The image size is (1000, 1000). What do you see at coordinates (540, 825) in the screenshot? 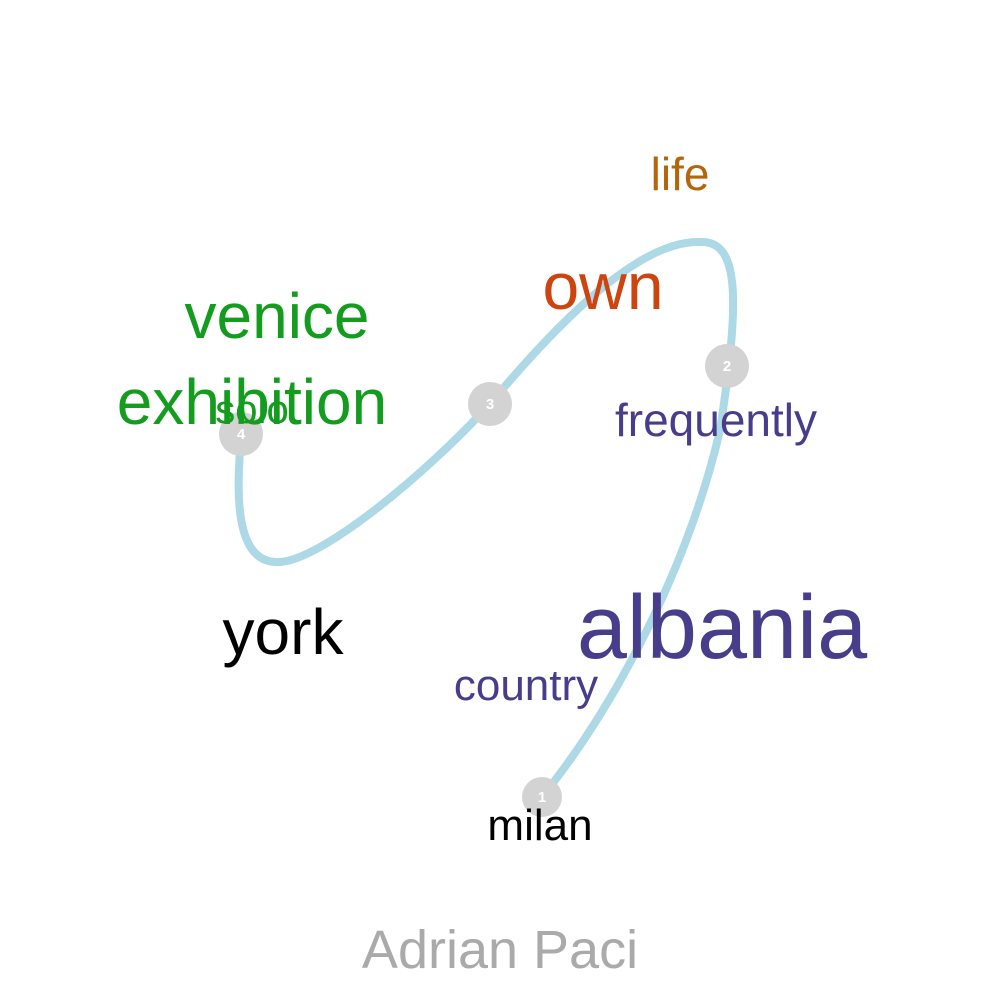
I see `word-milan: milan` at bounding box center [540, 825].